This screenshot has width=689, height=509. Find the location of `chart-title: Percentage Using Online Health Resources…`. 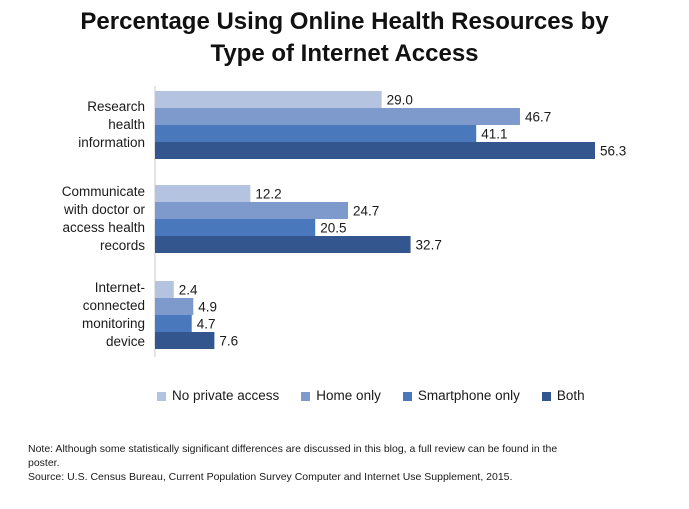

chart-title: Percentage Using Online Health Resources… is located at coordinates (344, 38).